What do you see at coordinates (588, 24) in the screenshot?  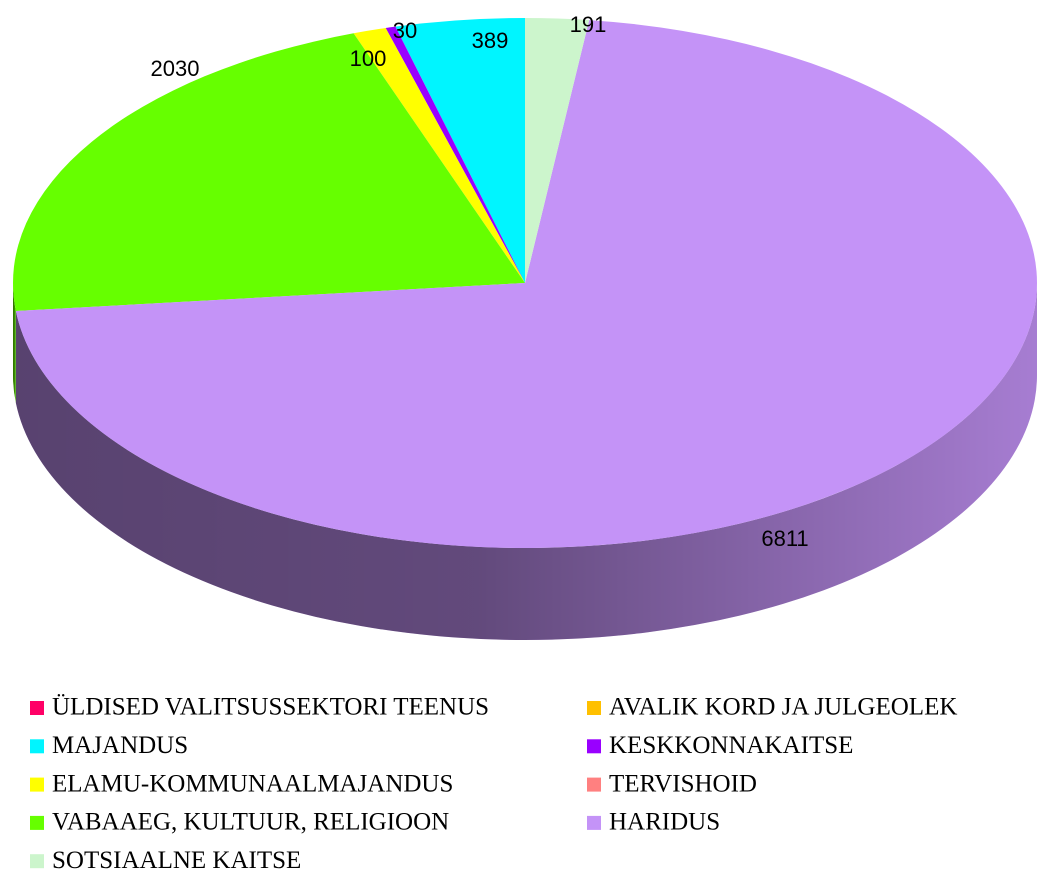 I see `data-label: 191` at bounding box center [588, 24].